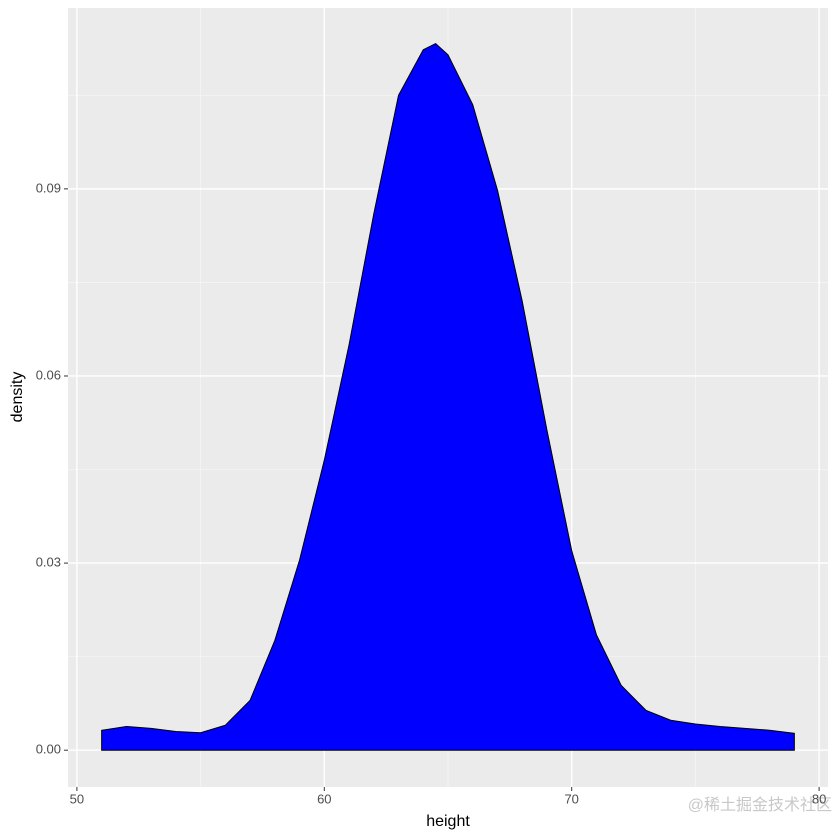 This screenshot has height=840, width=840. Describe the element at coordinates (48, 374) in the screenshot. I see `y-tick-label: 0.06` at that location.